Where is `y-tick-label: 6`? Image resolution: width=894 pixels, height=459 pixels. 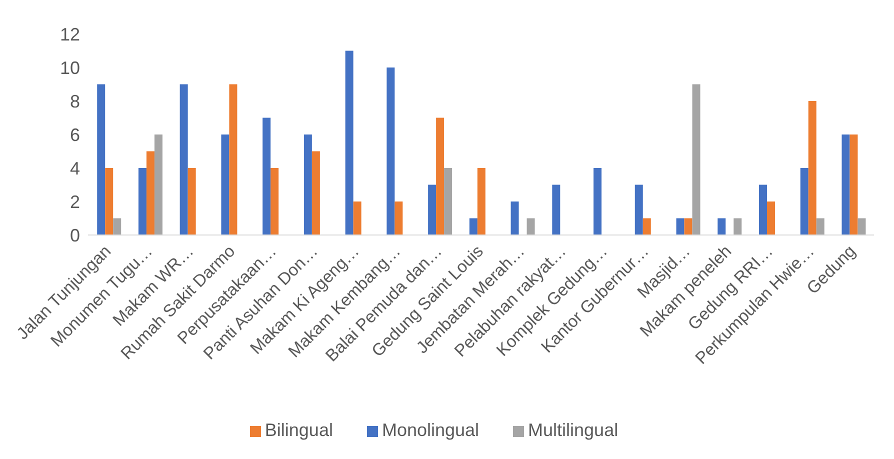
y-tick-label: 6 is located at coordinates (75, 134).